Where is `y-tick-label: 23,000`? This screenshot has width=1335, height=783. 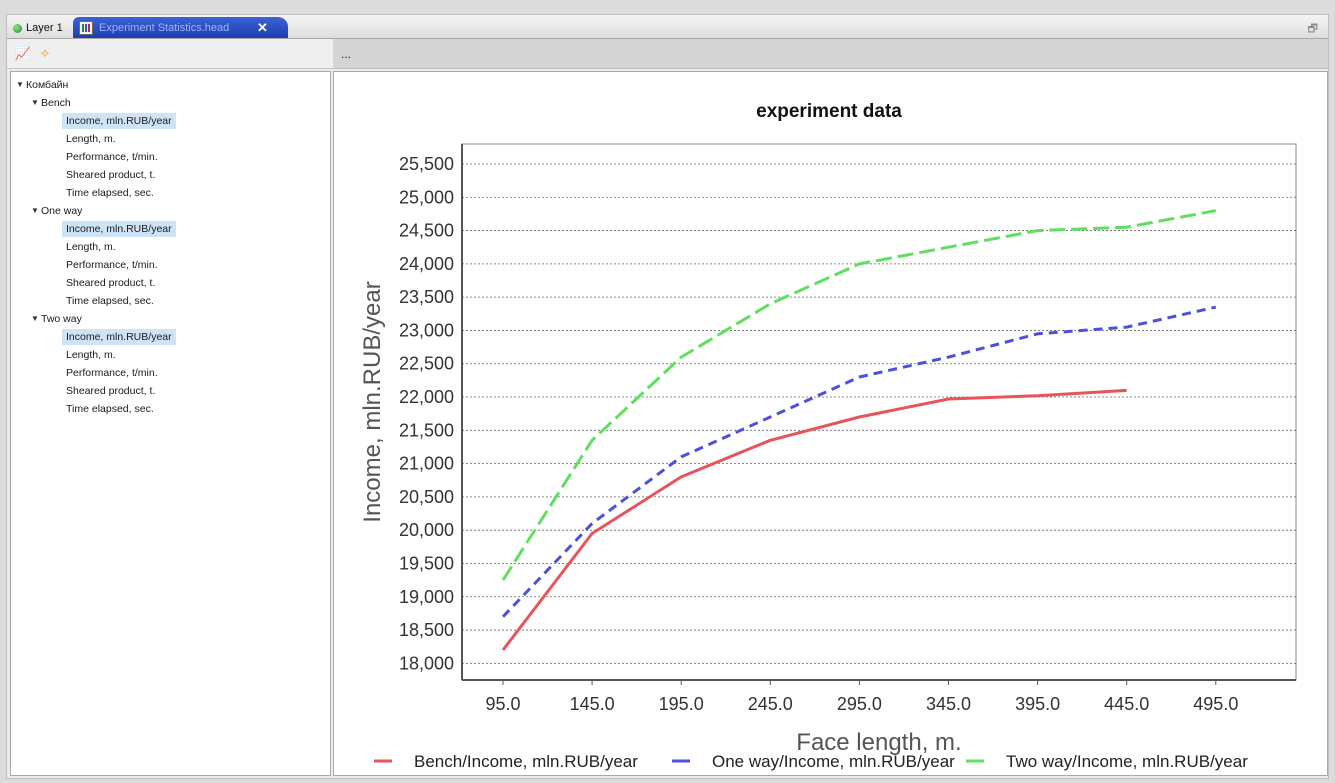
y-tick-label: 23,000 is located at coordinates (426, 330).